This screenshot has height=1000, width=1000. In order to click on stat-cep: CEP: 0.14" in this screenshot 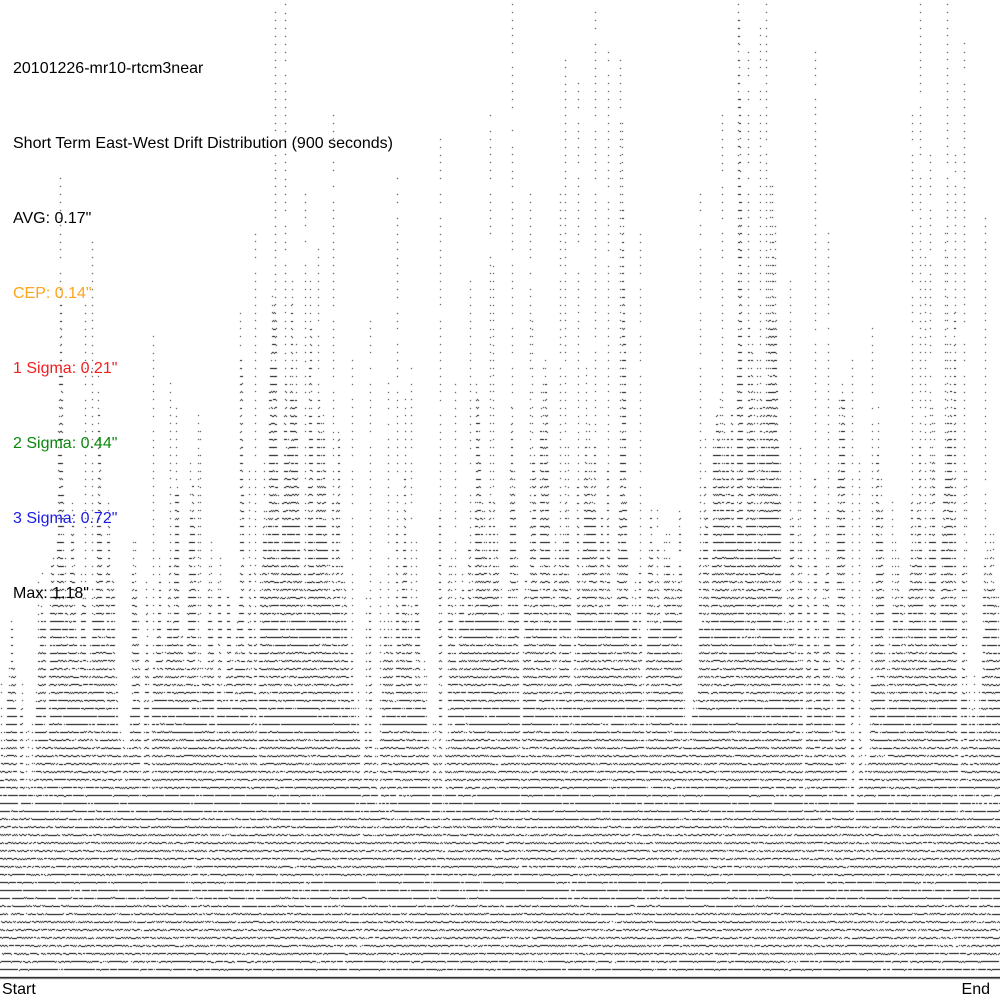, I will do `click(52, 293)`.